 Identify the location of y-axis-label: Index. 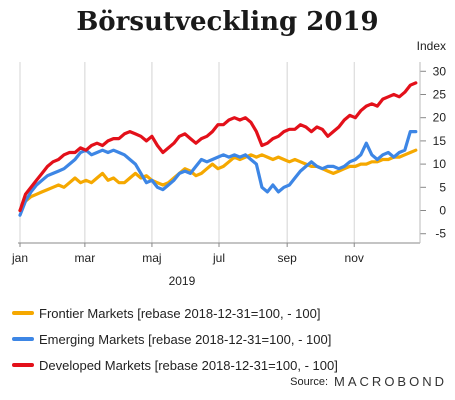
(431, 46).